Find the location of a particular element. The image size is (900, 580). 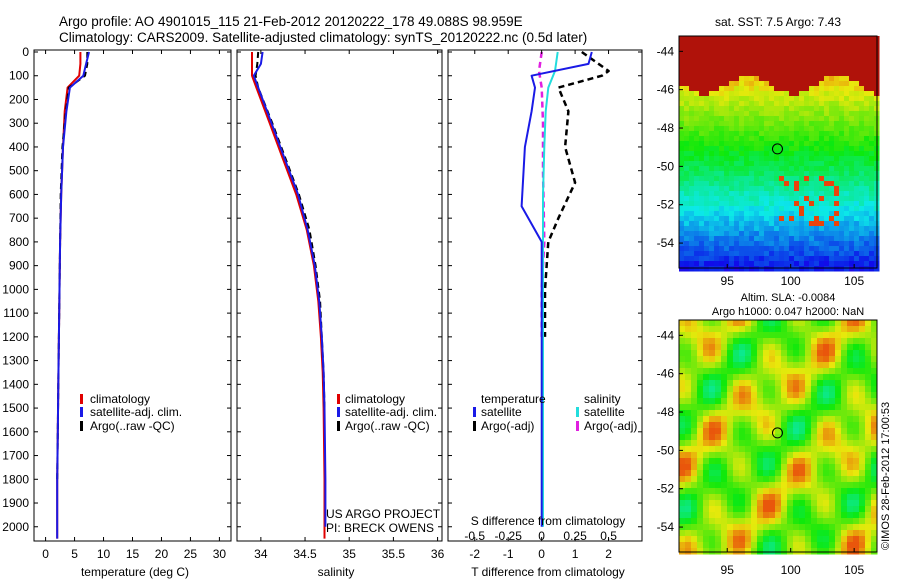

s-difference-xlabel: S difference from climatology is located at coordinates (548, 521).